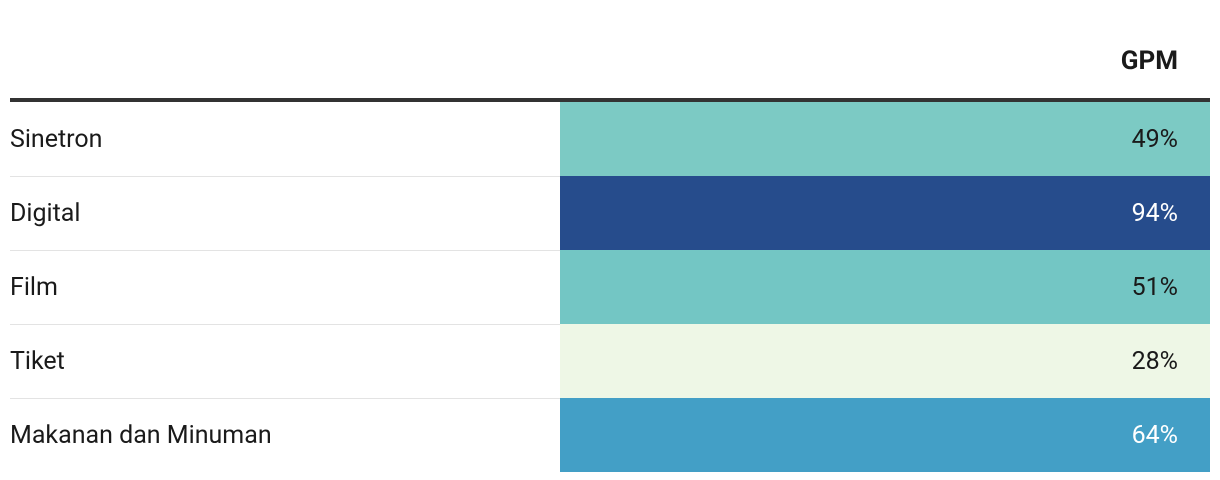 This screenshot has width=1220, height=480. Describe the element at coordinates (885, 435) in the screenshot. I see `value-cell: 64%` at that location.